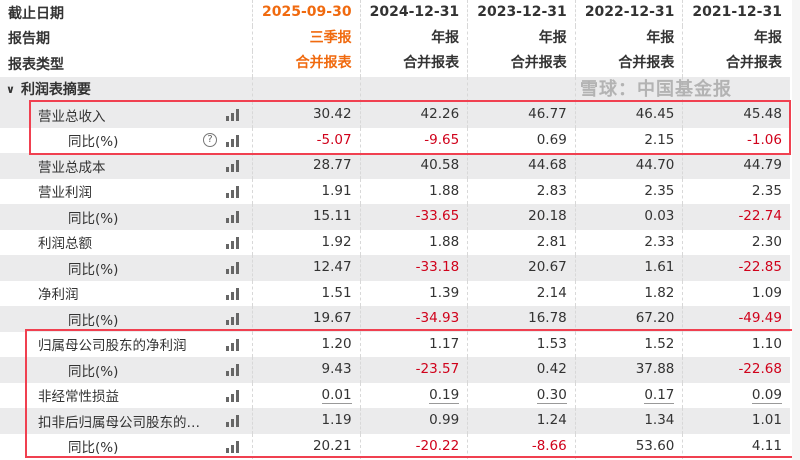 Image resolution: width=800 pixels, height=460 pixels. What do you see at coordinates (521, 319) in the screenshot?
I see `value-cell: 16.78` at bounding box center [521, 319].